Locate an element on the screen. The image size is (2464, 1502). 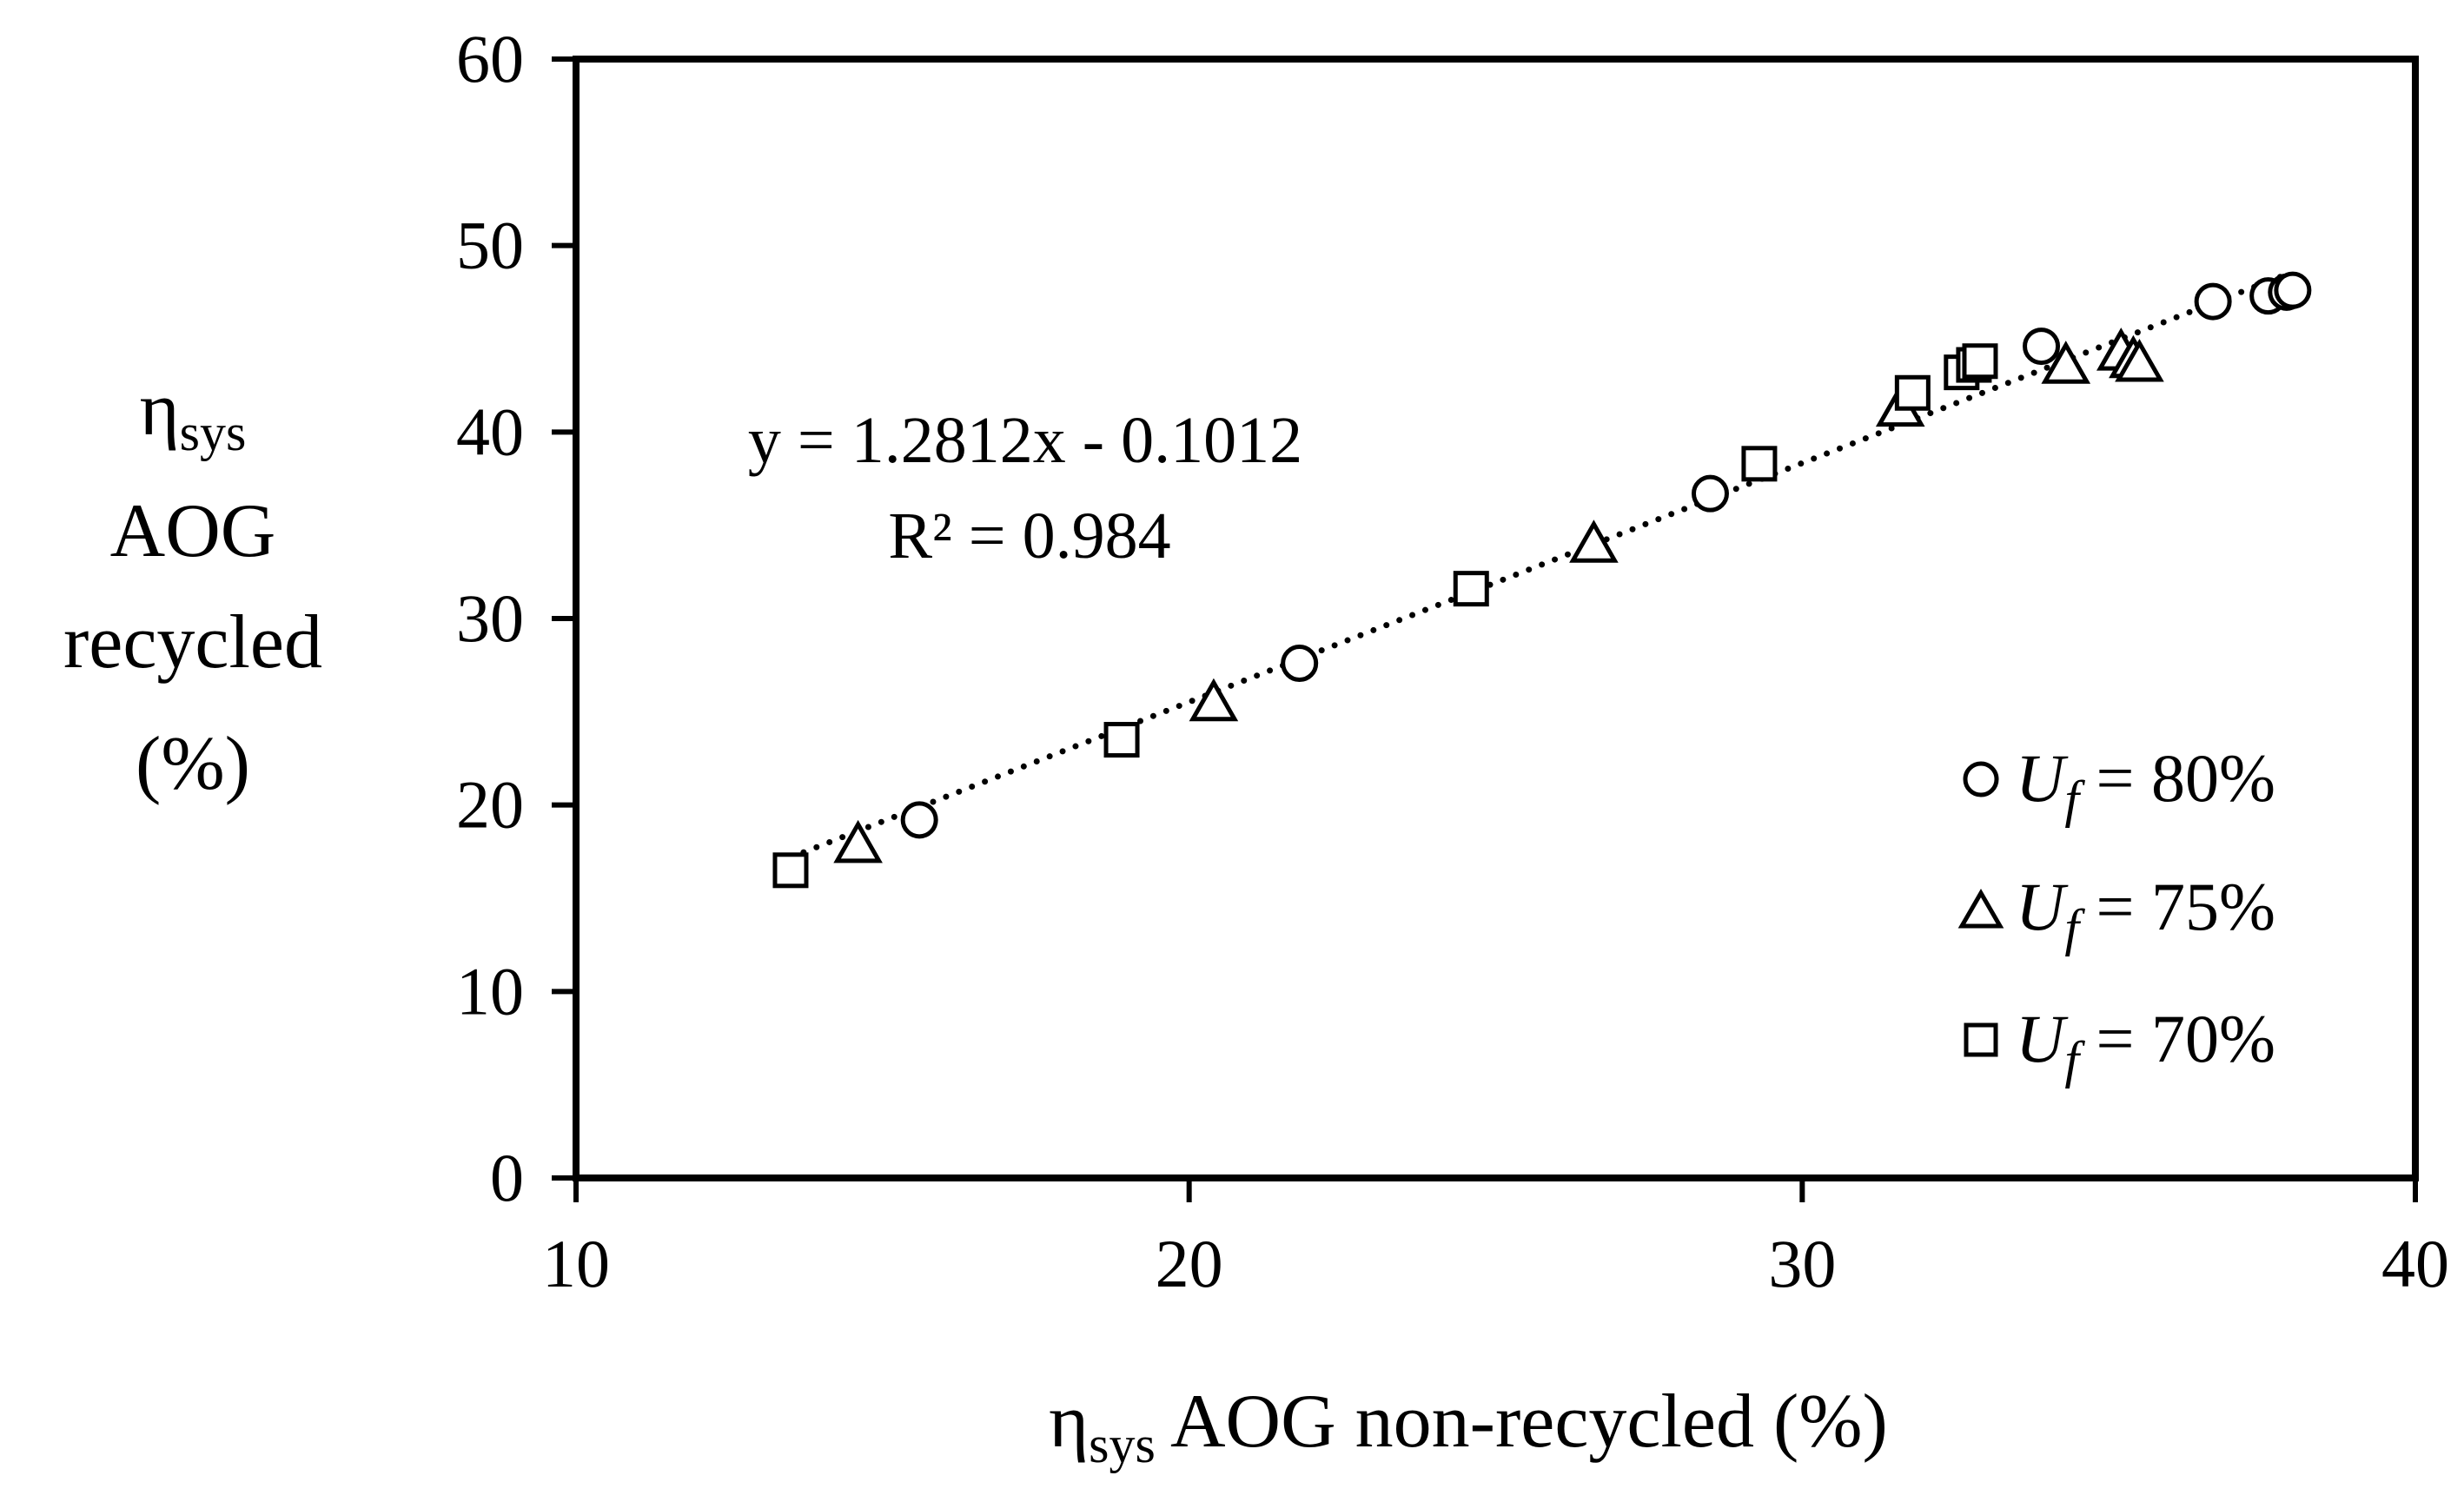
y-tick-label: 0 is located at coordinates (507, 1177).